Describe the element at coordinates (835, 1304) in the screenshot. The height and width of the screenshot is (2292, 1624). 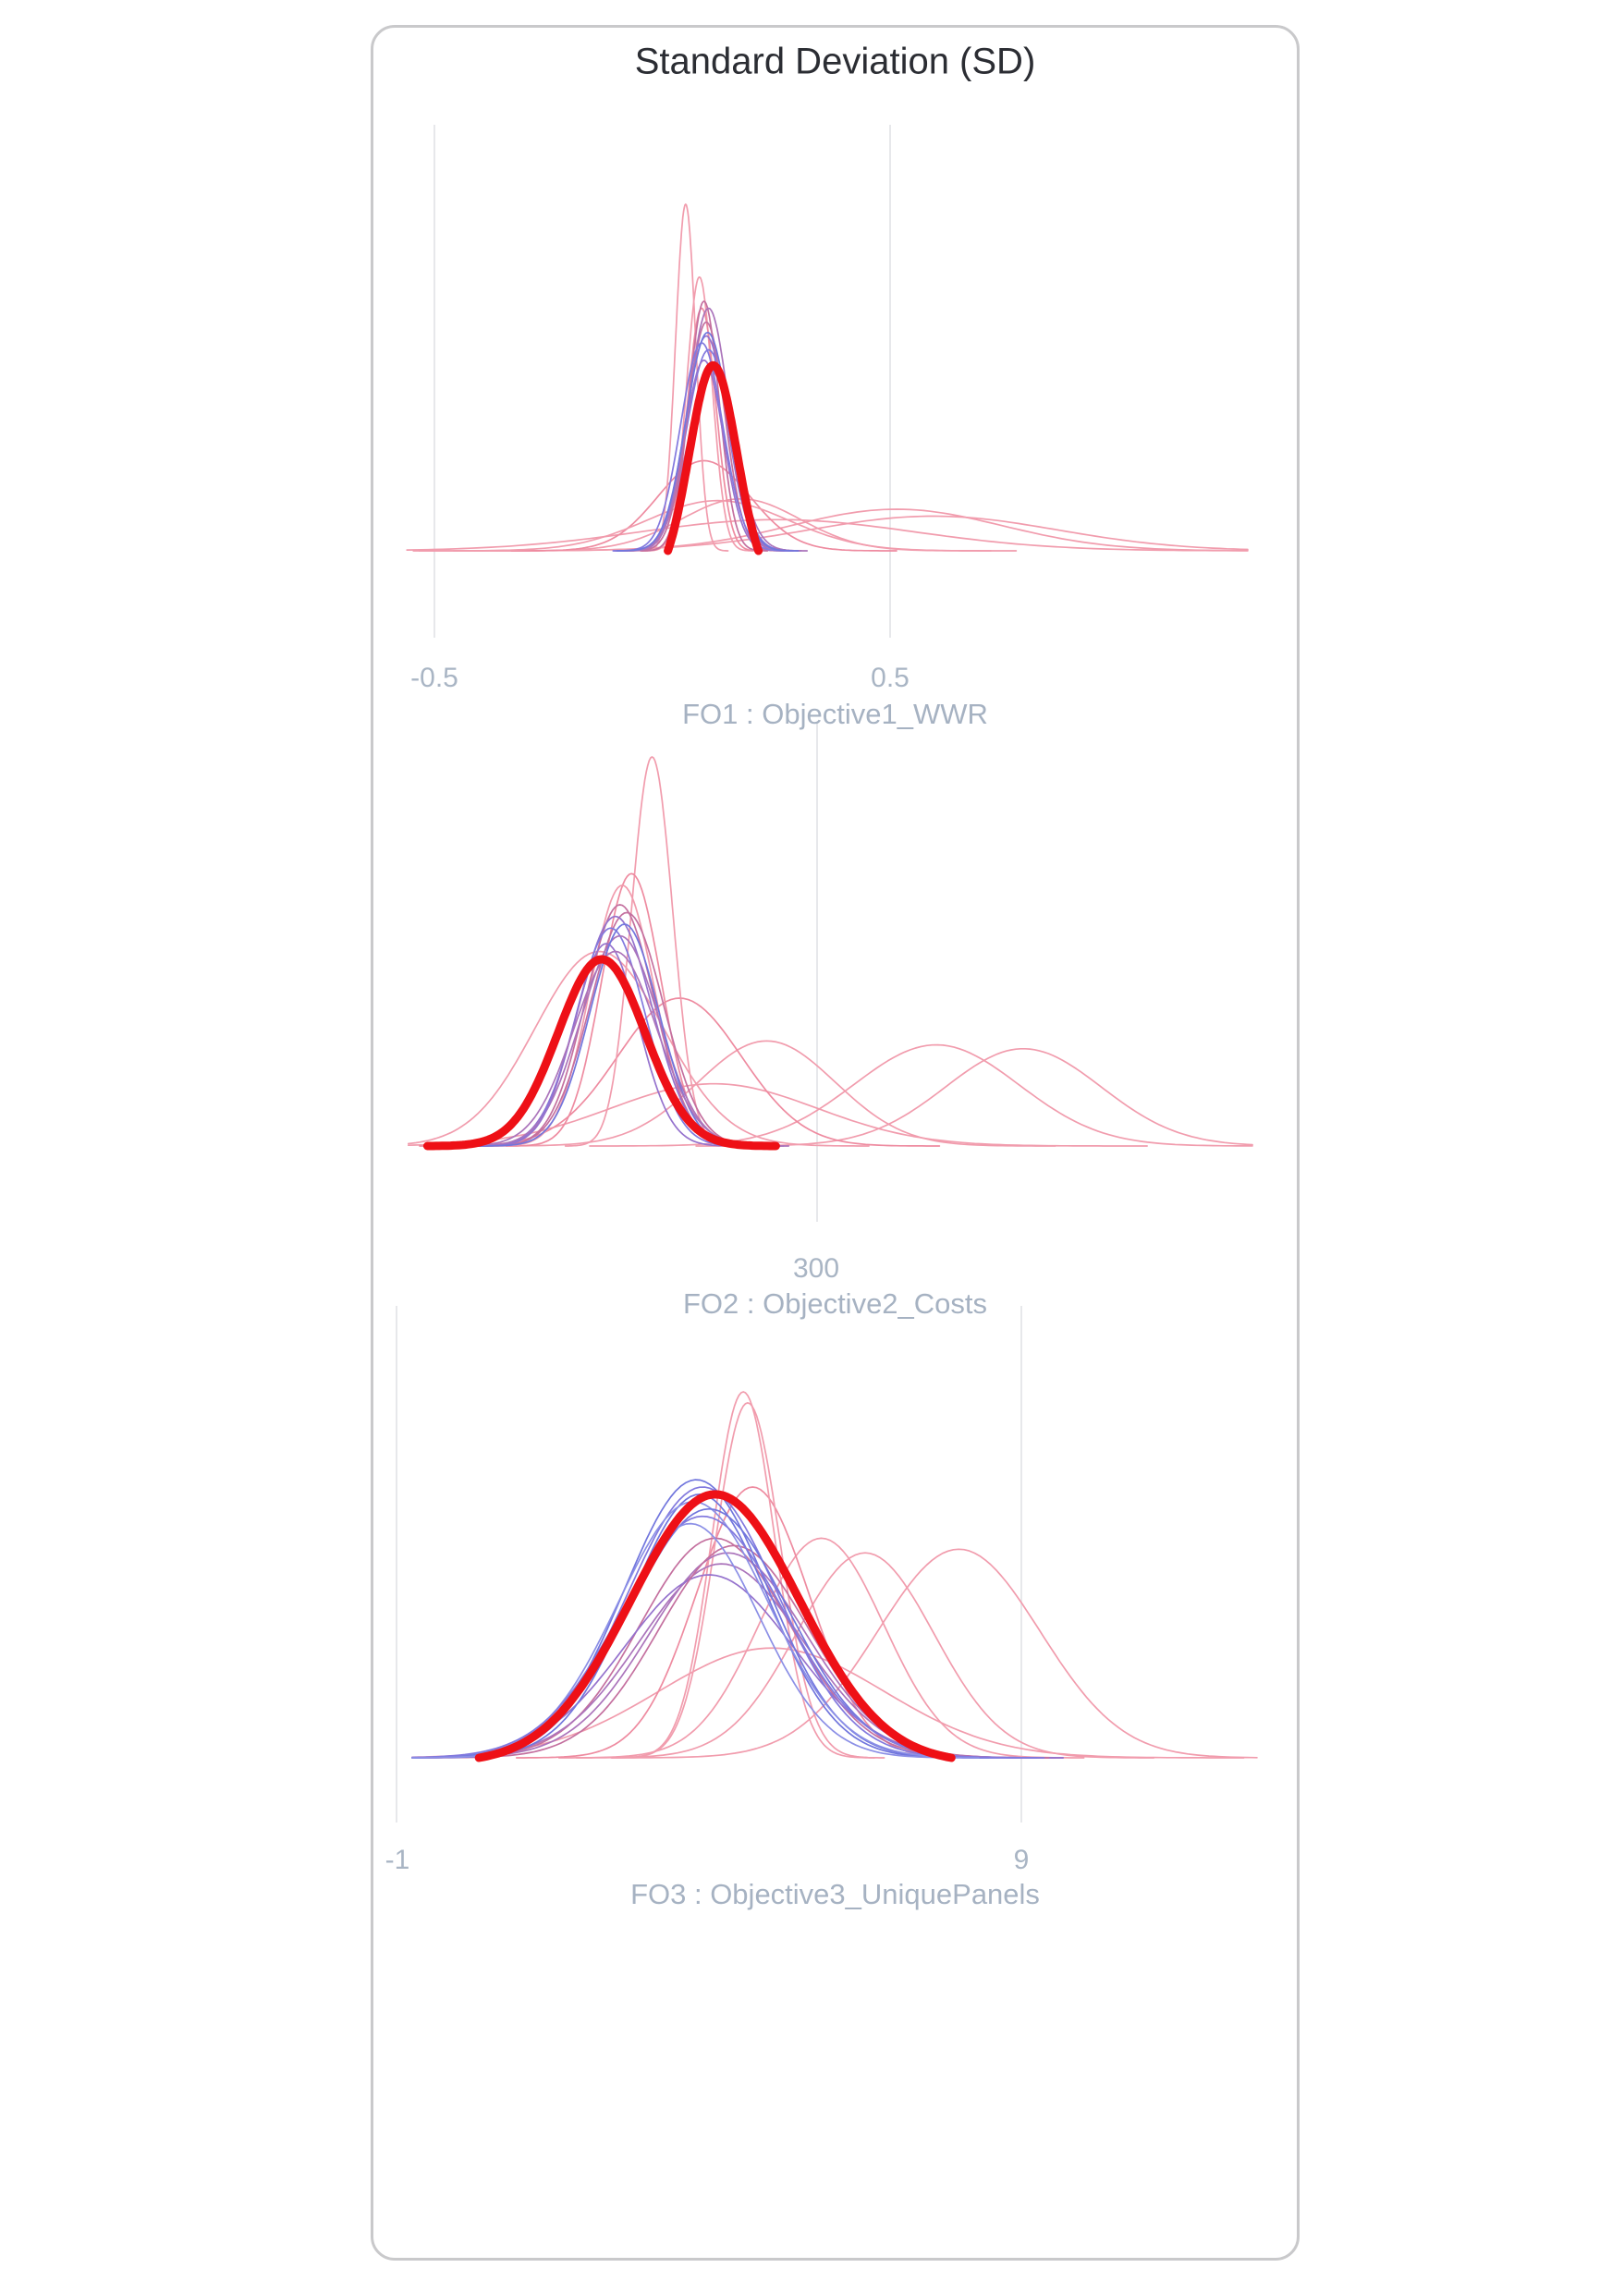
I see `axis-title-fo2: FO2 : Objective2_Costs` at that location.